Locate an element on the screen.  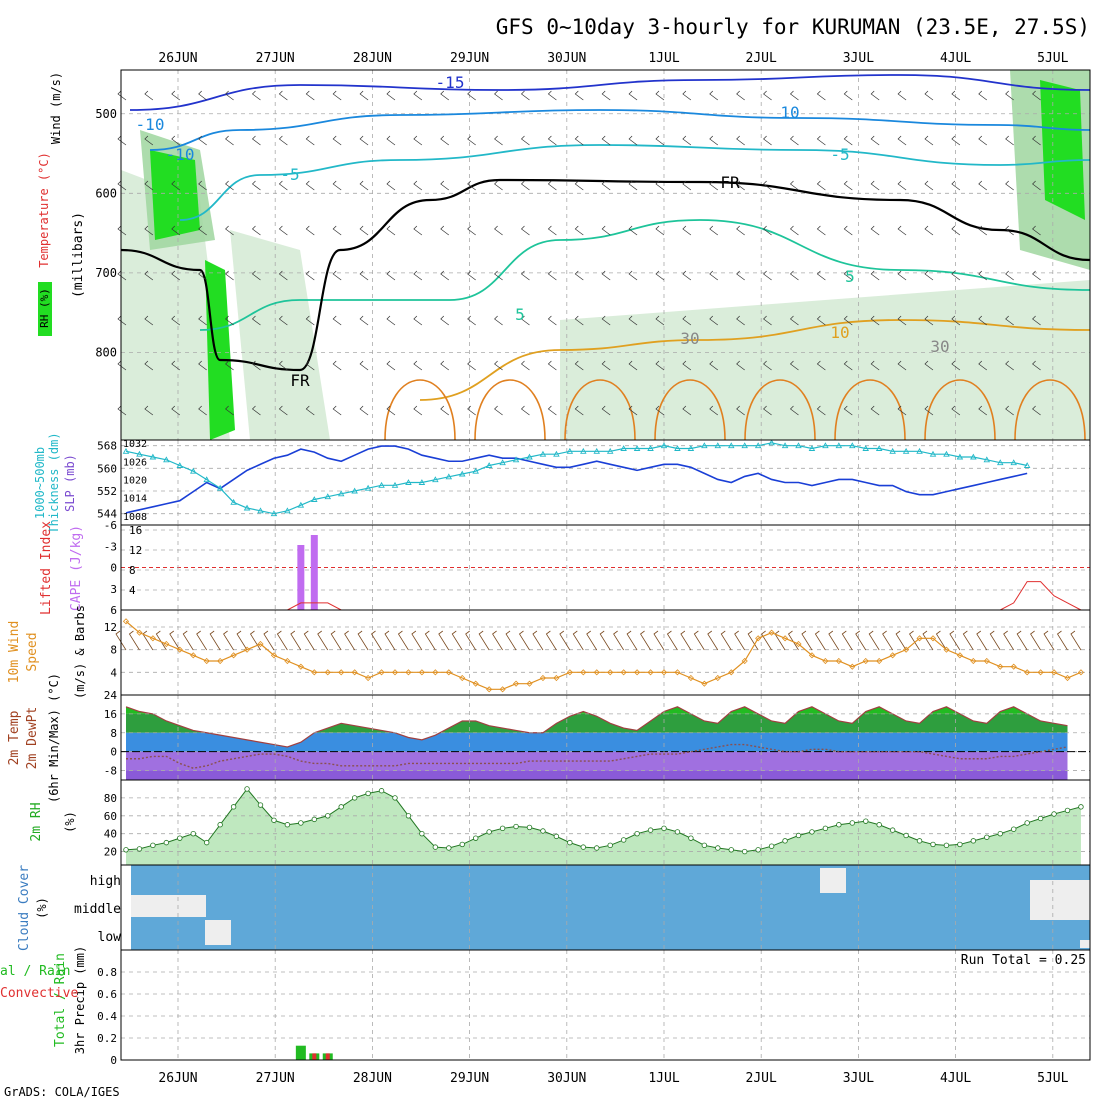
run-total: Run Total = 0.25 is located at coordinates (1023, 960).